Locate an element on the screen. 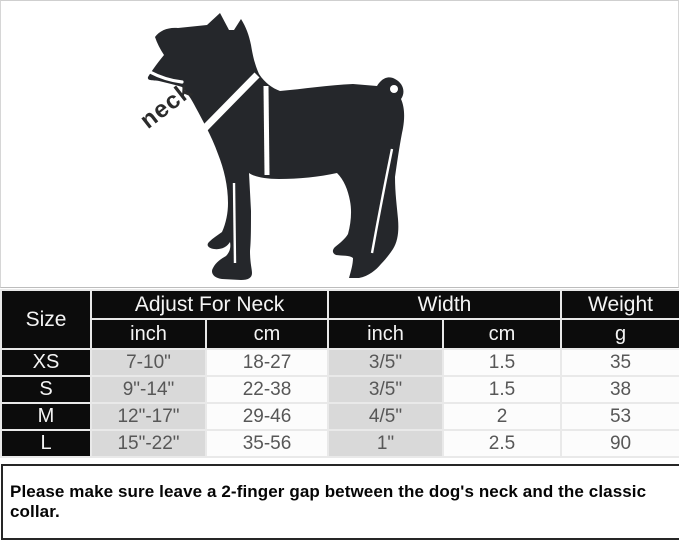  table-row-l: L 15"-22" 35-56 1" 2.5 90 is located at coordinates (339, 443).